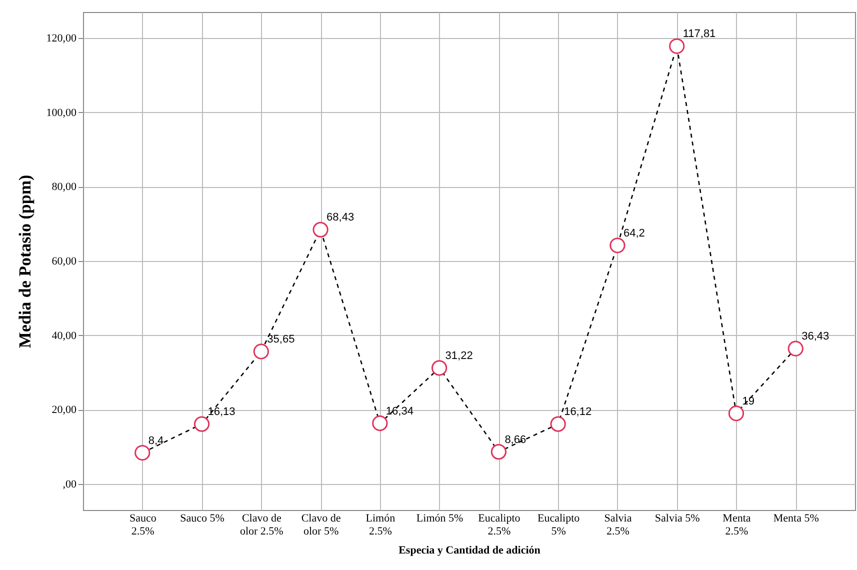 This screenshot has width=857, height=570. Describe the element at coordinates (578, 412) in the screenshot. I see `data-label: 16,12` at that location.